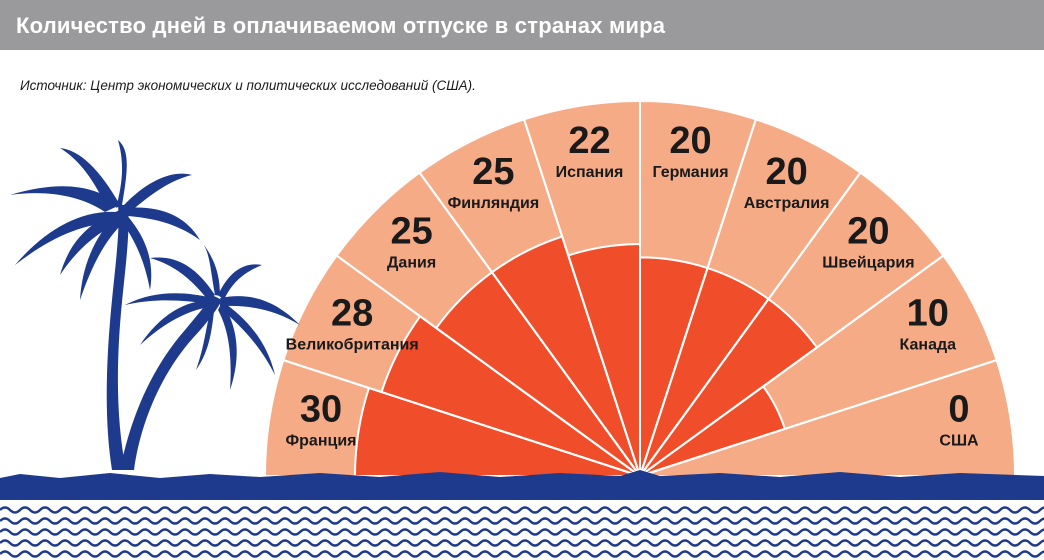  What do you see at coordinates (494, 203) in the screenshot?
I see `category-label: Финляндия` at bounding box center [494, 203].